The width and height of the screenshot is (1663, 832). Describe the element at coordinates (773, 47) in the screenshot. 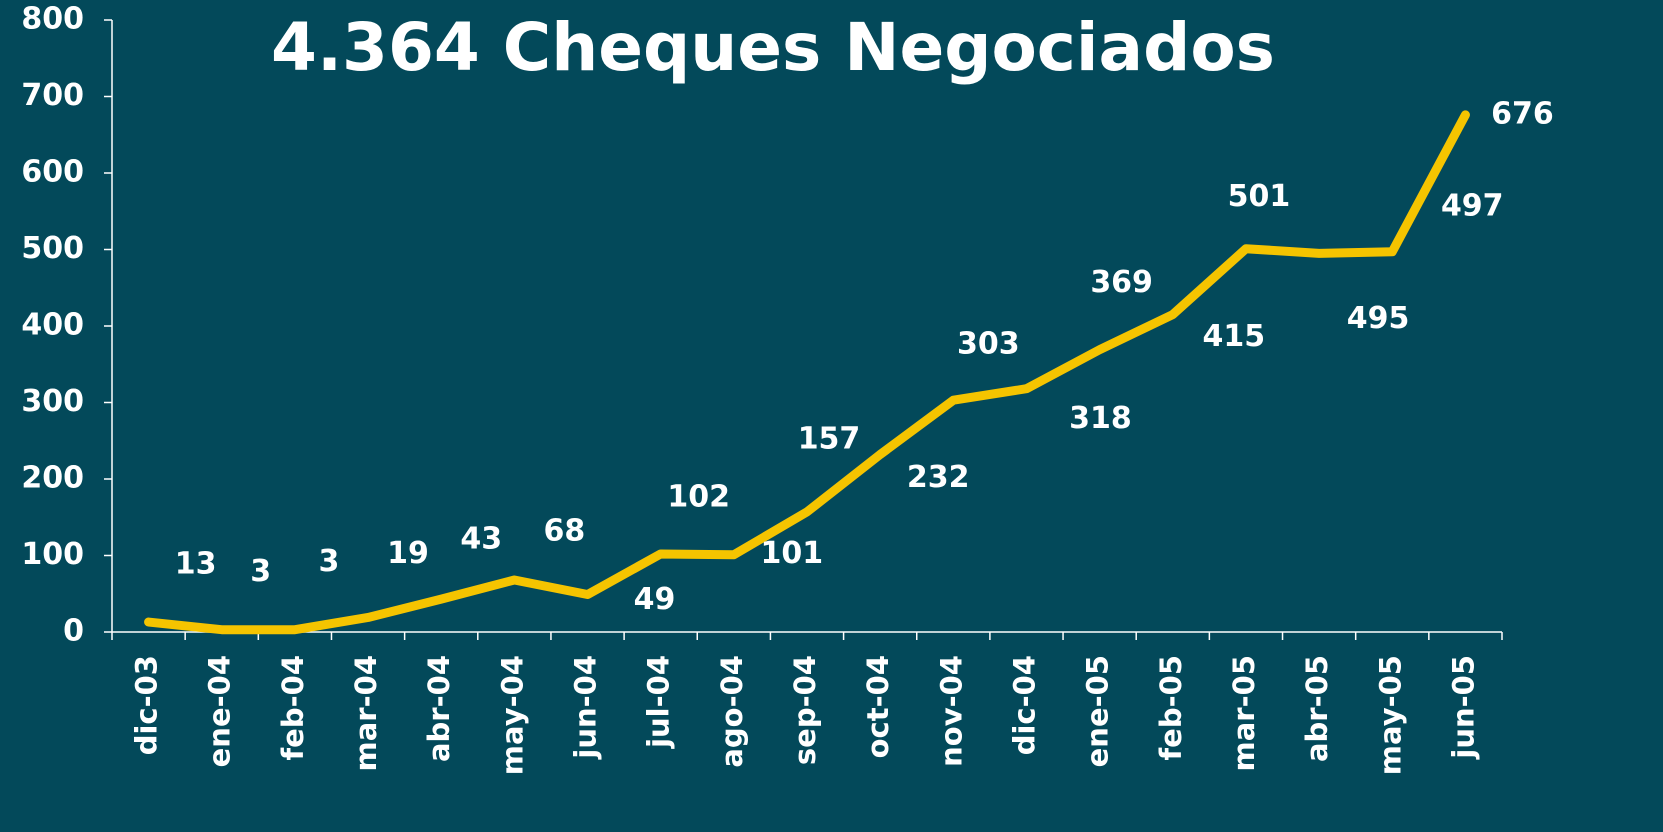

I see `chart-title: 4.364 Cheques Negociados` at that location.